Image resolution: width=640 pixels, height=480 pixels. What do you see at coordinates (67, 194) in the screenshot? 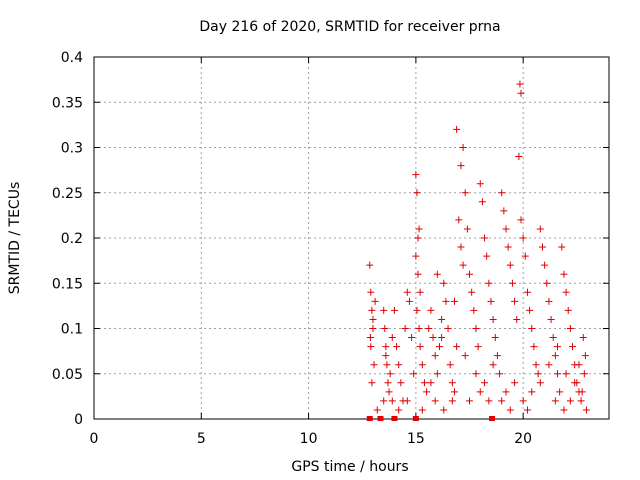
I see `y-tick-label: 0.25` at bounding box center [67, 194].